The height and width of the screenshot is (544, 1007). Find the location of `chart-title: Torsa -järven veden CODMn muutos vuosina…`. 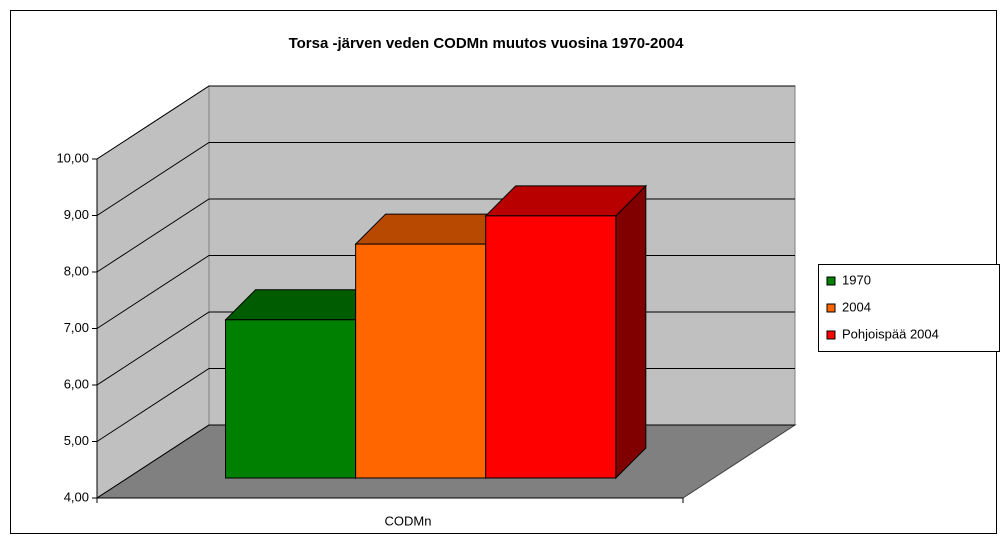

chart-title: Torsa -järven veden CODMn muutos vuosina… is located at coordinates (487, 43).